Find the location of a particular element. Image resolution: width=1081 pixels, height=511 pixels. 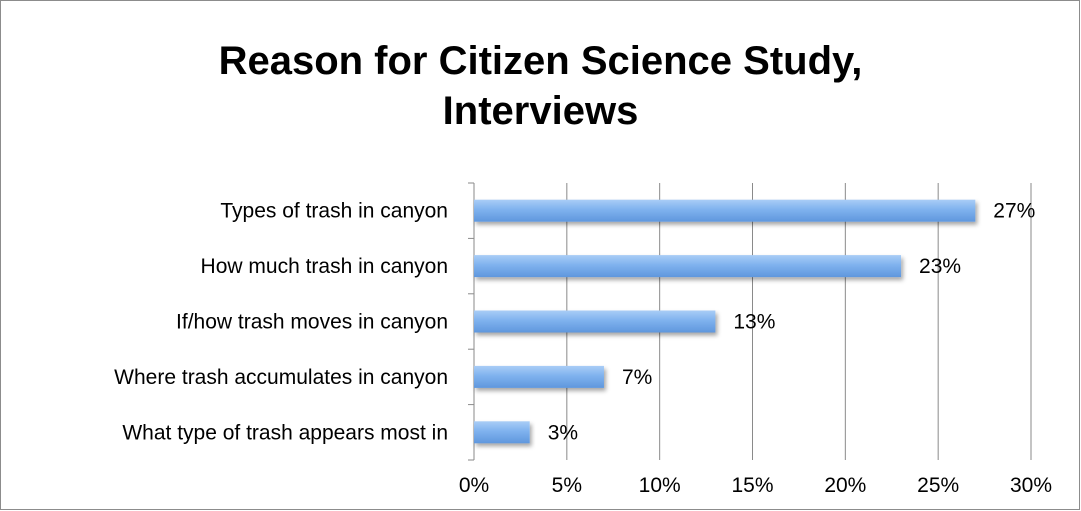

x-tick-label: 20% is located at coordinates (845, 485).